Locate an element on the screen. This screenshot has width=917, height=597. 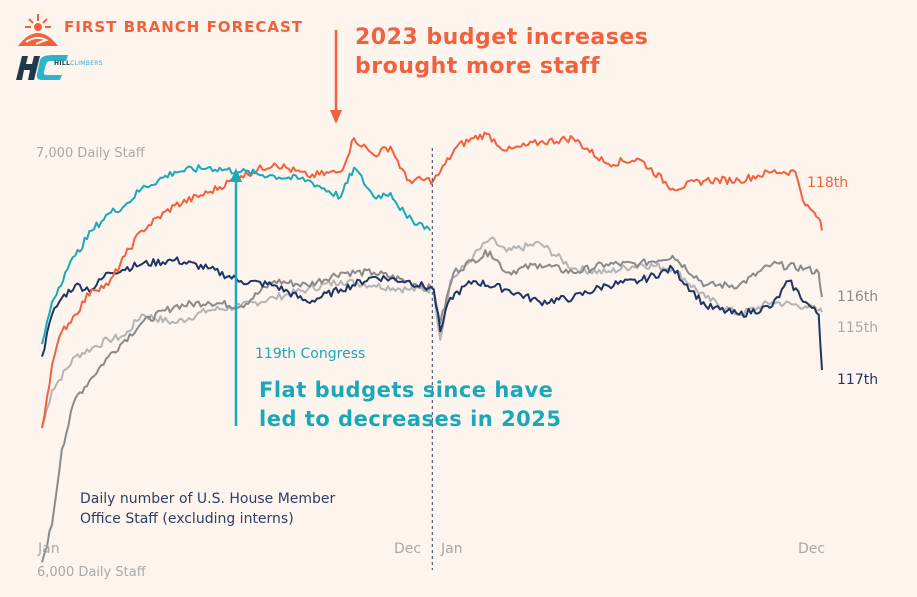
x-tick-jan-1: Jan is located at coordinates (49, 549).